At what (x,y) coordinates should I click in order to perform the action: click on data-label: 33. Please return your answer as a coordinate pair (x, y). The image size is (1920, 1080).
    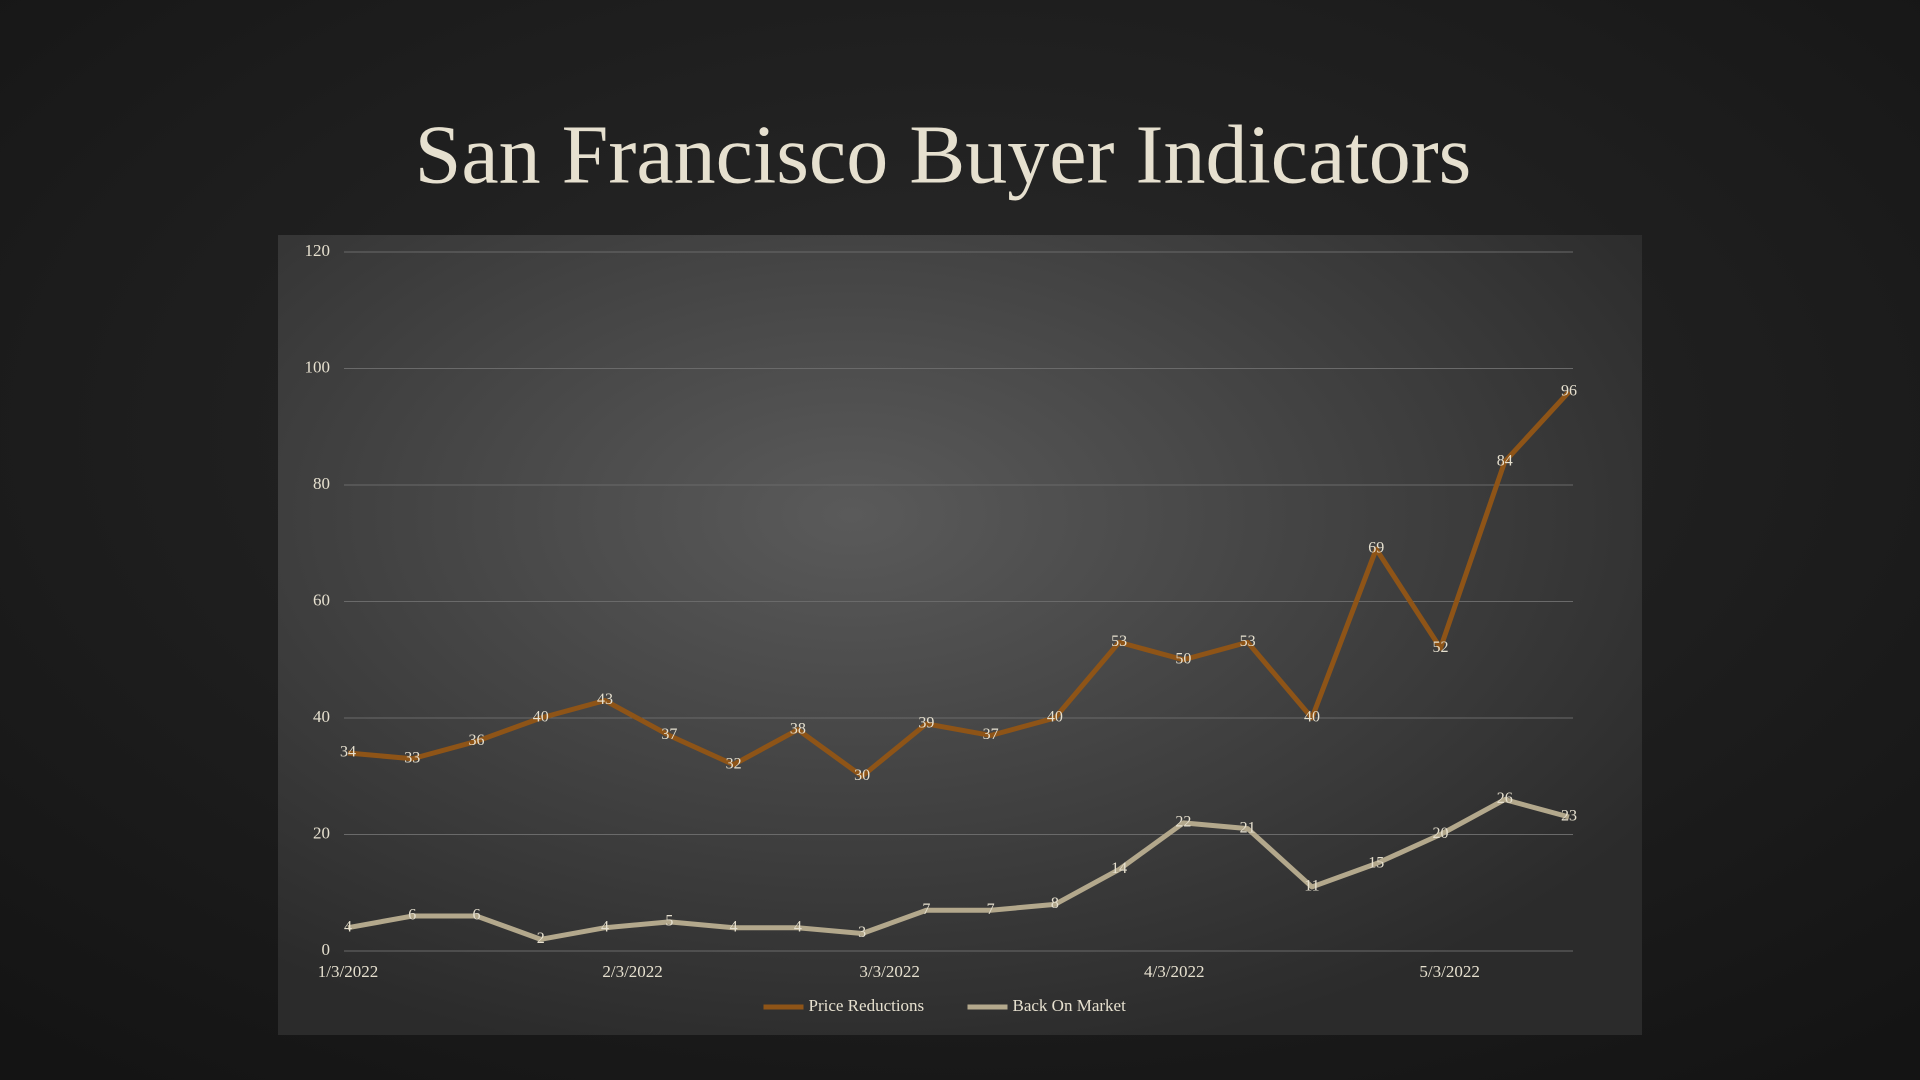
    Looking at the image, I should click on (412, 757).